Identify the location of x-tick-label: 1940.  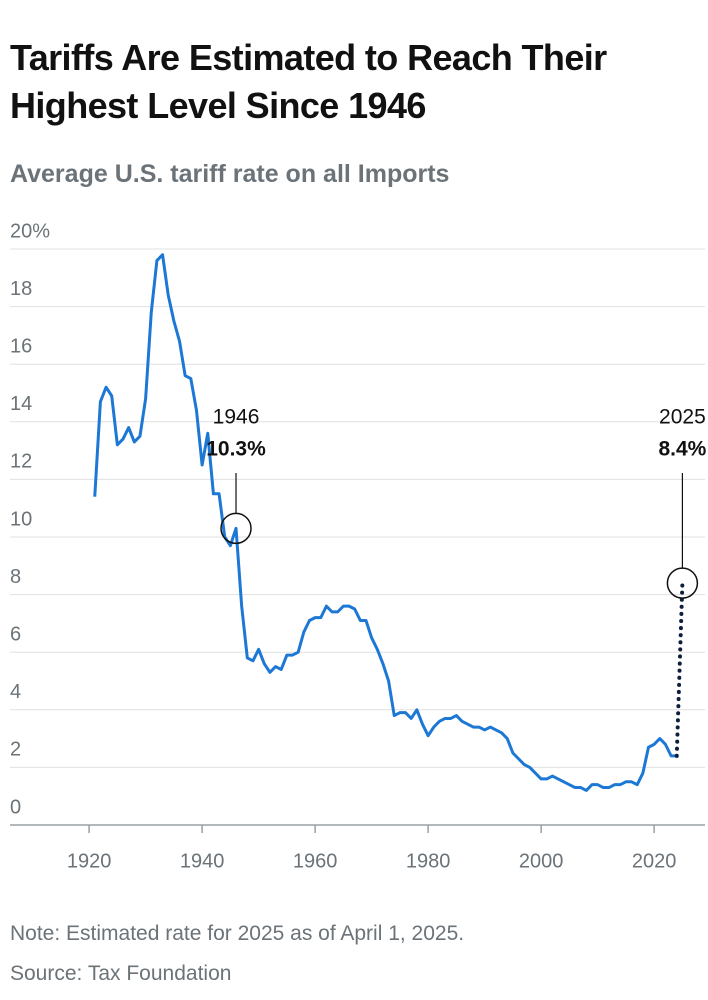
(202, 861).